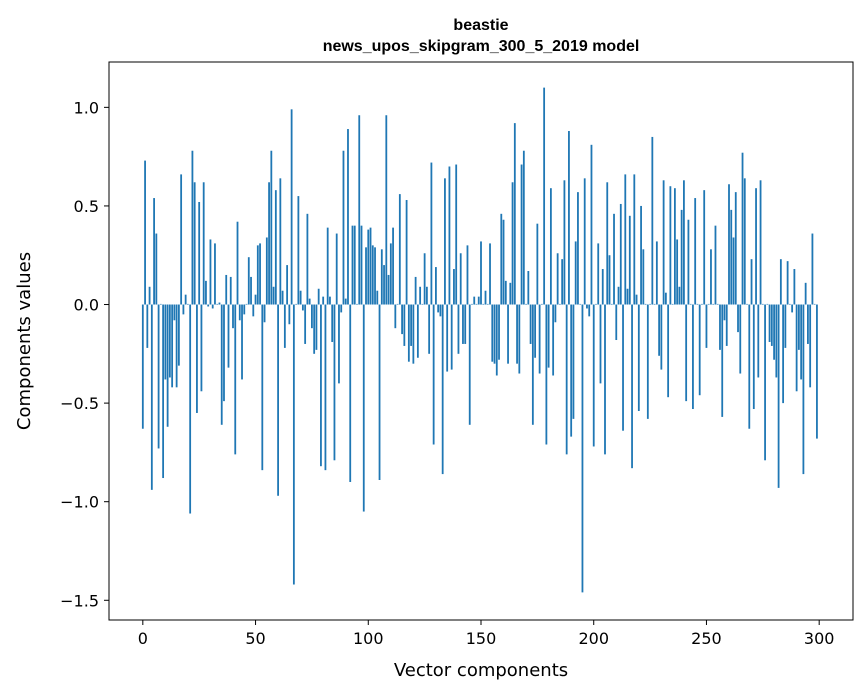 The width and height of the screenshot is (867, 696). What do you see at coordinates (84, 354) in the screenshot?
I see `y-axis: 1.0 0.5 0.0 −0.5 −1.0 −1.5` at bounding box center [84, 354].